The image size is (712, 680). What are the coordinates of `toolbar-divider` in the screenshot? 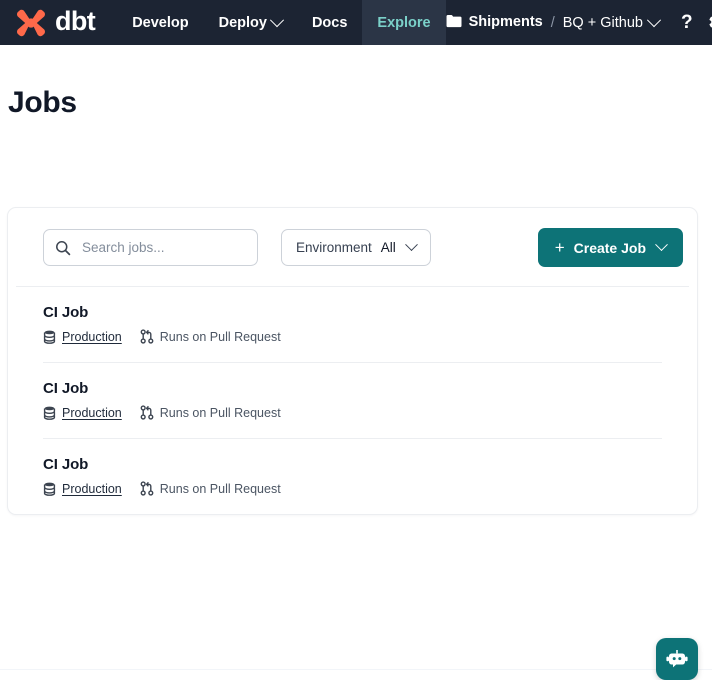 It's located at (352, 286).